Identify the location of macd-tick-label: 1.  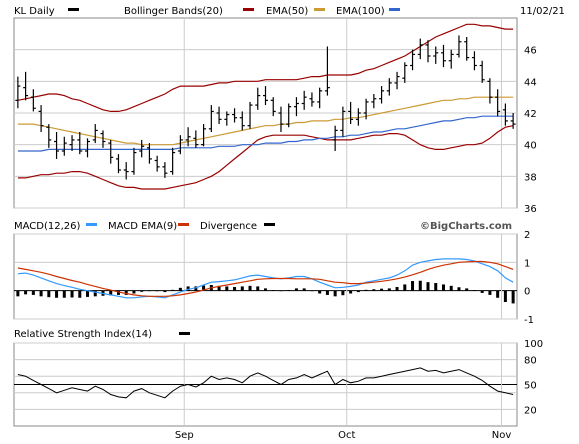
(527, 263).